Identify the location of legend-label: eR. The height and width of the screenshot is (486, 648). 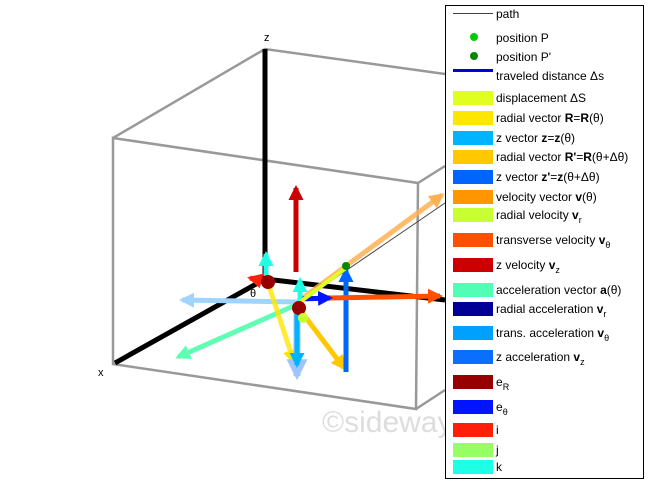
(503, 383).